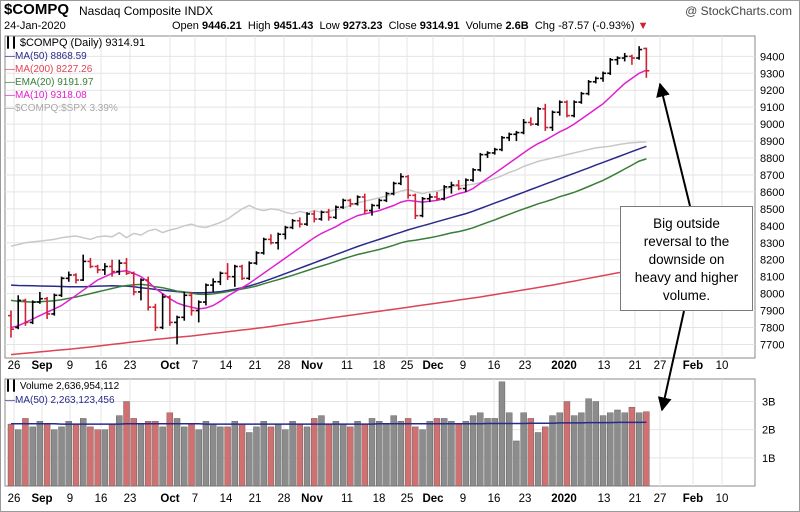 The width and height of the screenshot is (800, 512). I want to click on volume-x-tick-label: 14, so click(226, 499).